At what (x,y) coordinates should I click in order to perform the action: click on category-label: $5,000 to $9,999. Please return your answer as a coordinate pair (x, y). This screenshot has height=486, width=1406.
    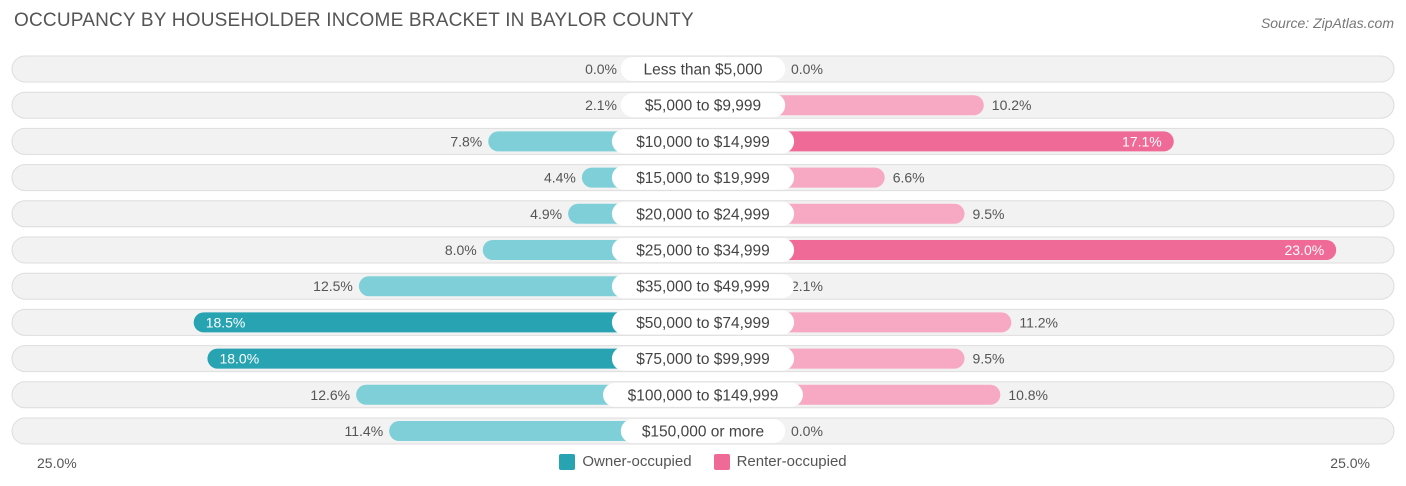
    Looking at the image, I should click on (703, 106).